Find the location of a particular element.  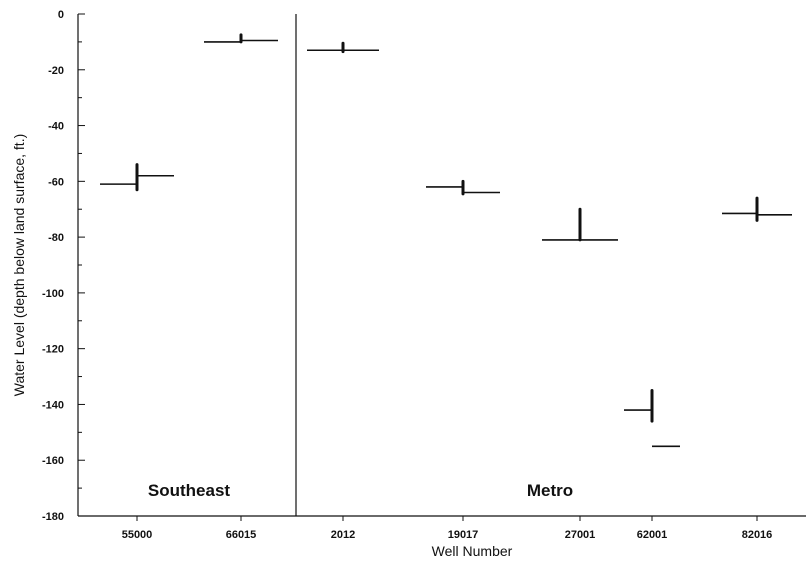

x-tick-label: 66015 is located at coordinates (241, 535).